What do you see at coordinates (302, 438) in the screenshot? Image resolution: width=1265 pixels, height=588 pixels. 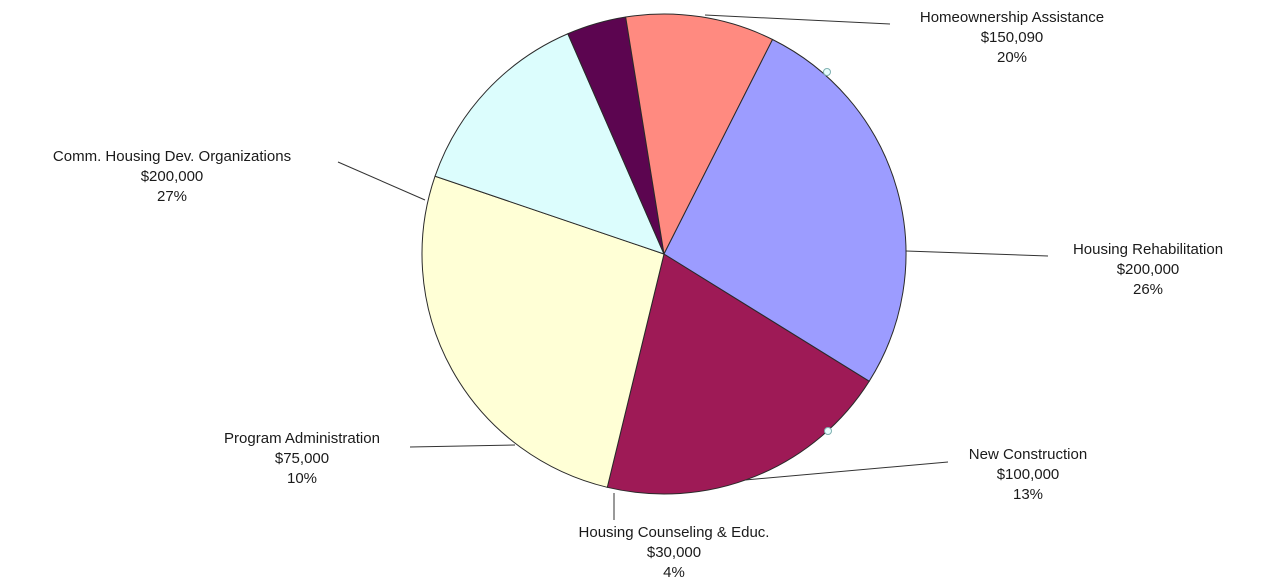 I see `slice-name-label: Program Administration` at bounding box center [302, 438].